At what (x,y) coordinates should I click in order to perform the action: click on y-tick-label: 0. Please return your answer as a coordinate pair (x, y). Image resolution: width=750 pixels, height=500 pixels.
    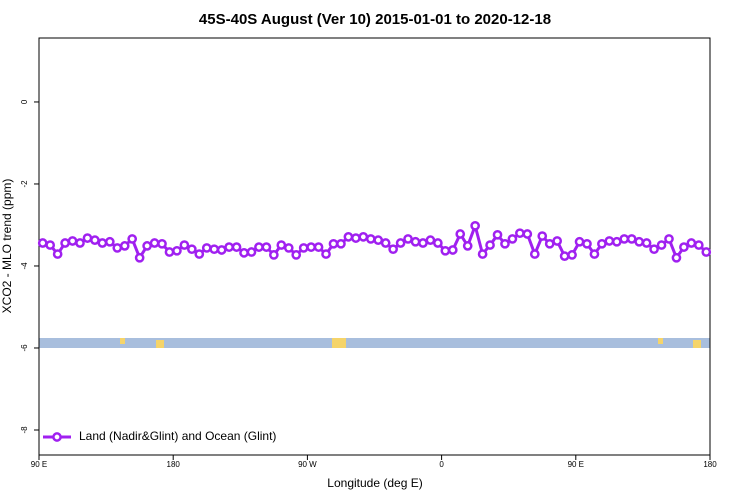
    Looking at the image, I should click on (24, 101).